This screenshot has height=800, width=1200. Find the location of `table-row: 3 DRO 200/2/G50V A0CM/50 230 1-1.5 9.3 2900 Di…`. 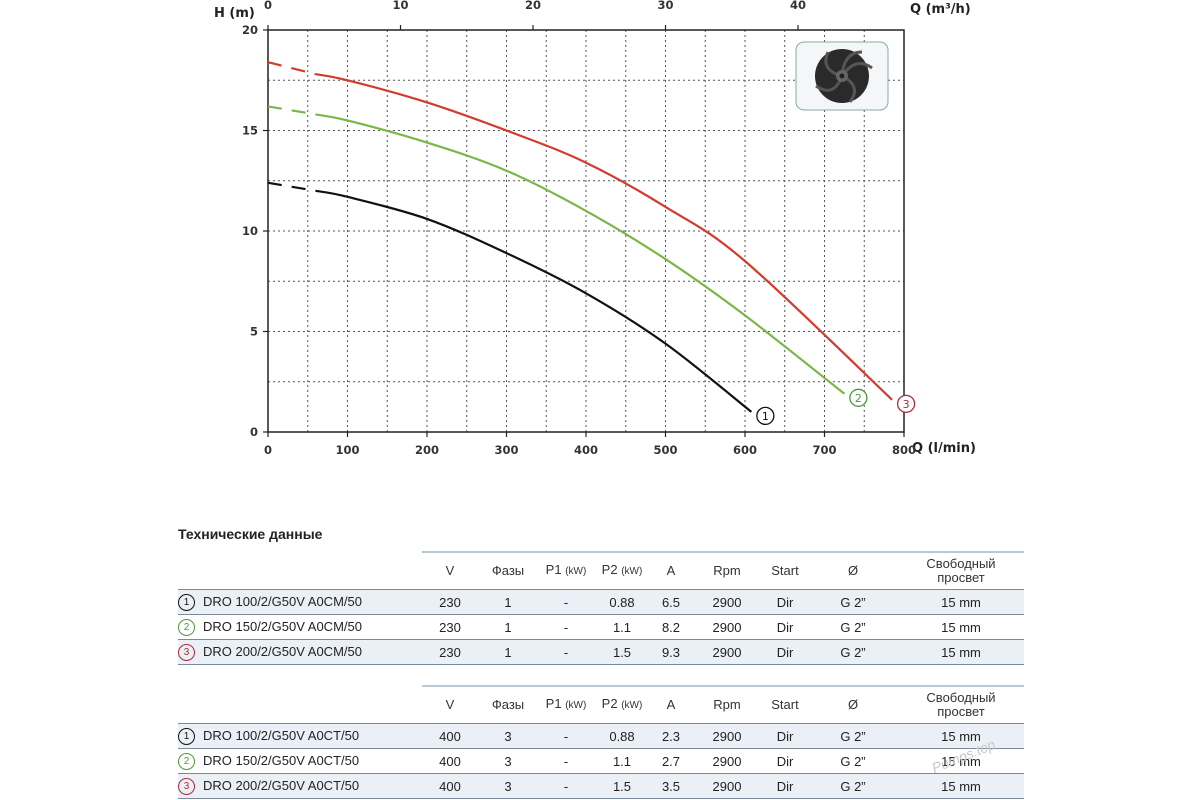

table-row: 3 DRO 200/2/G50V A0CM/50 230 1-1.5 9.3 2900 Di… is located at coordinates (601, 652).